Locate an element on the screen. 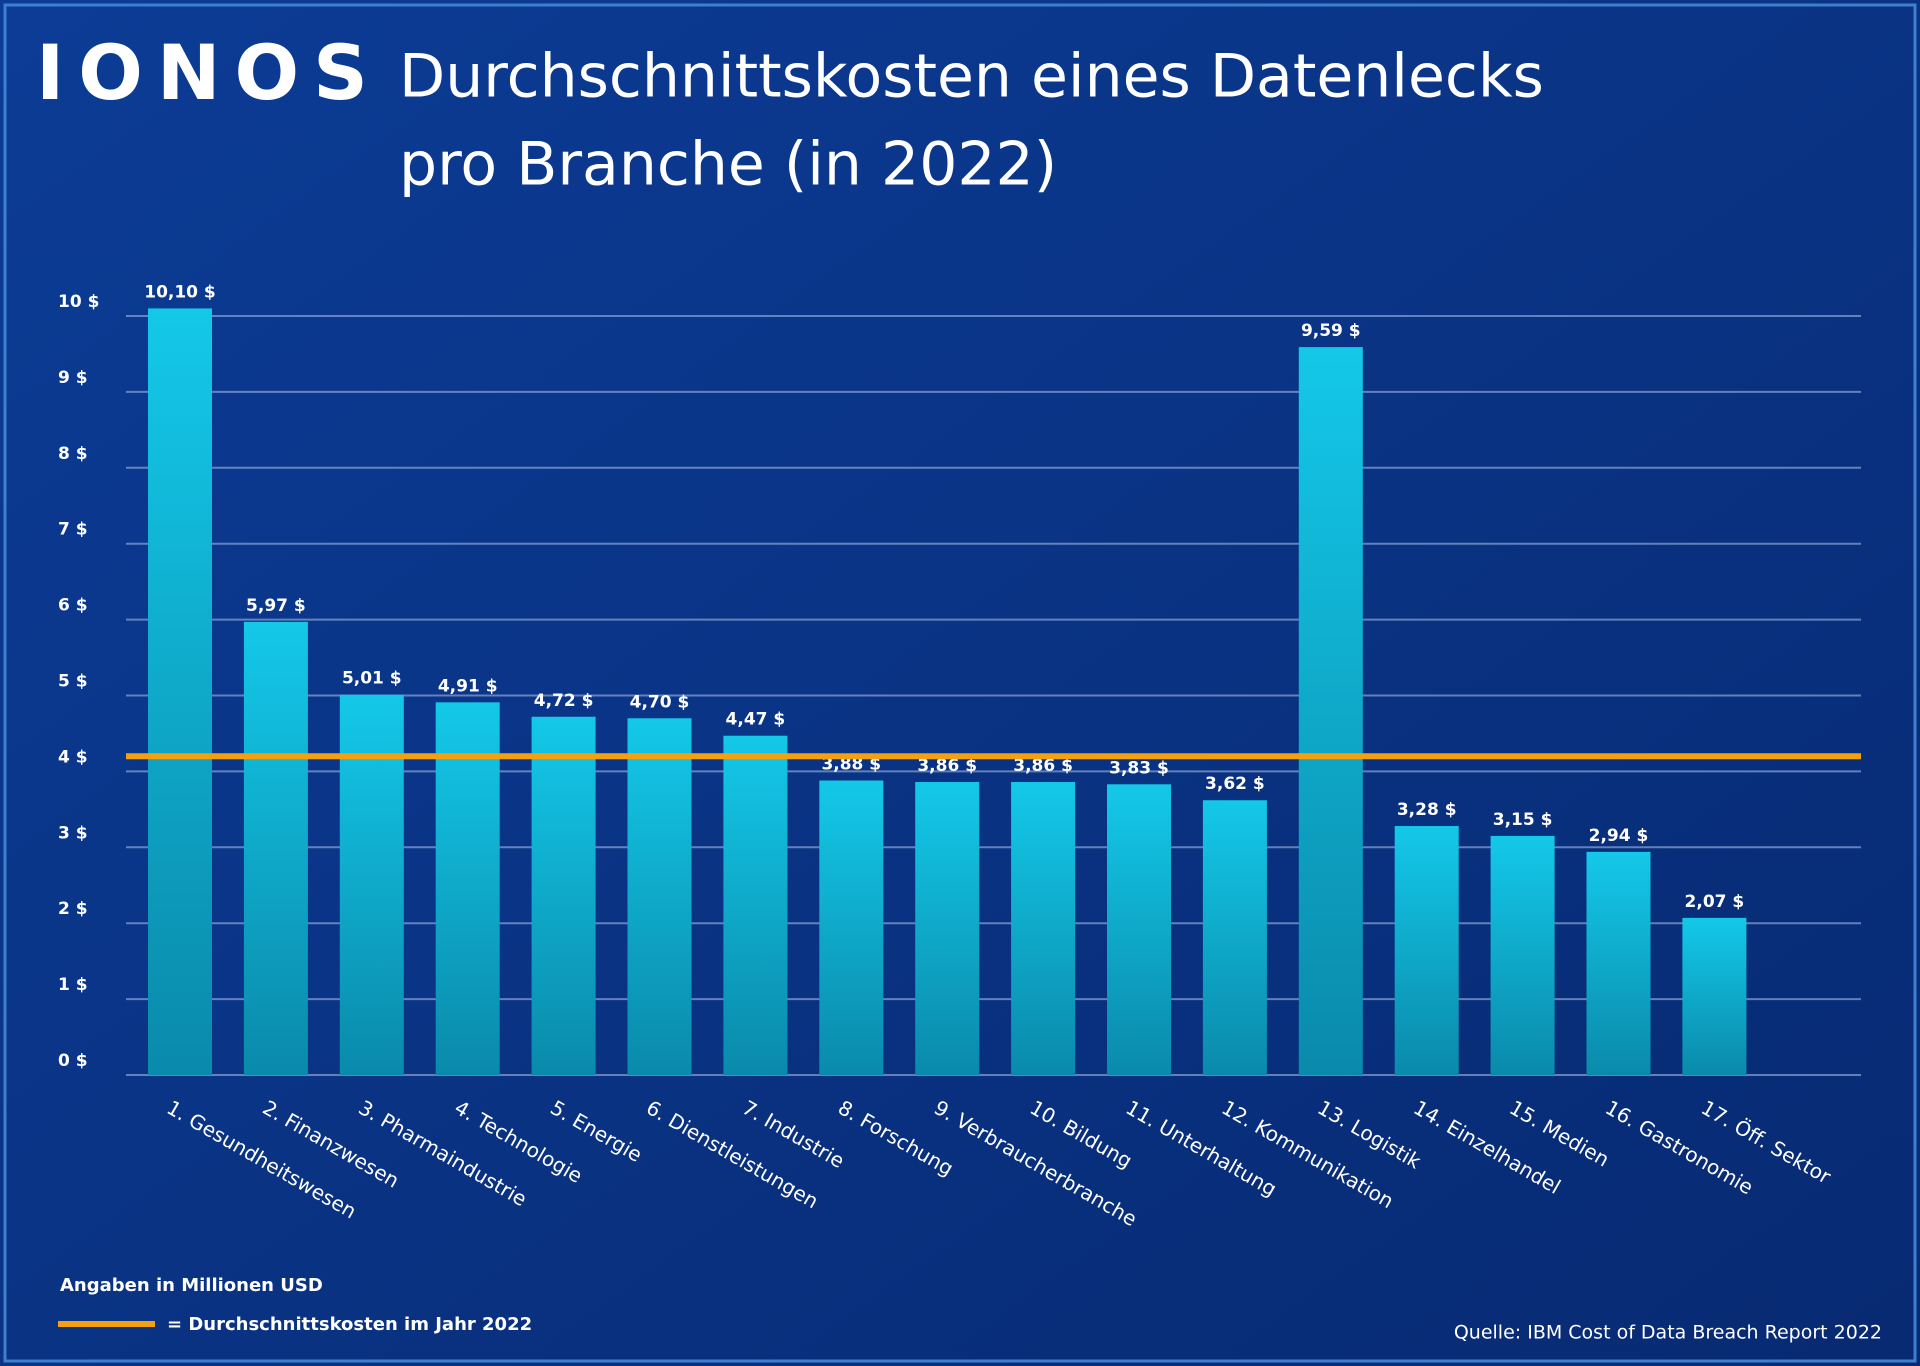 Image resolution: width=1920 pixels, height=1366 pixels. value-label: 3,28 $ is located at coordinates (1427, 810).